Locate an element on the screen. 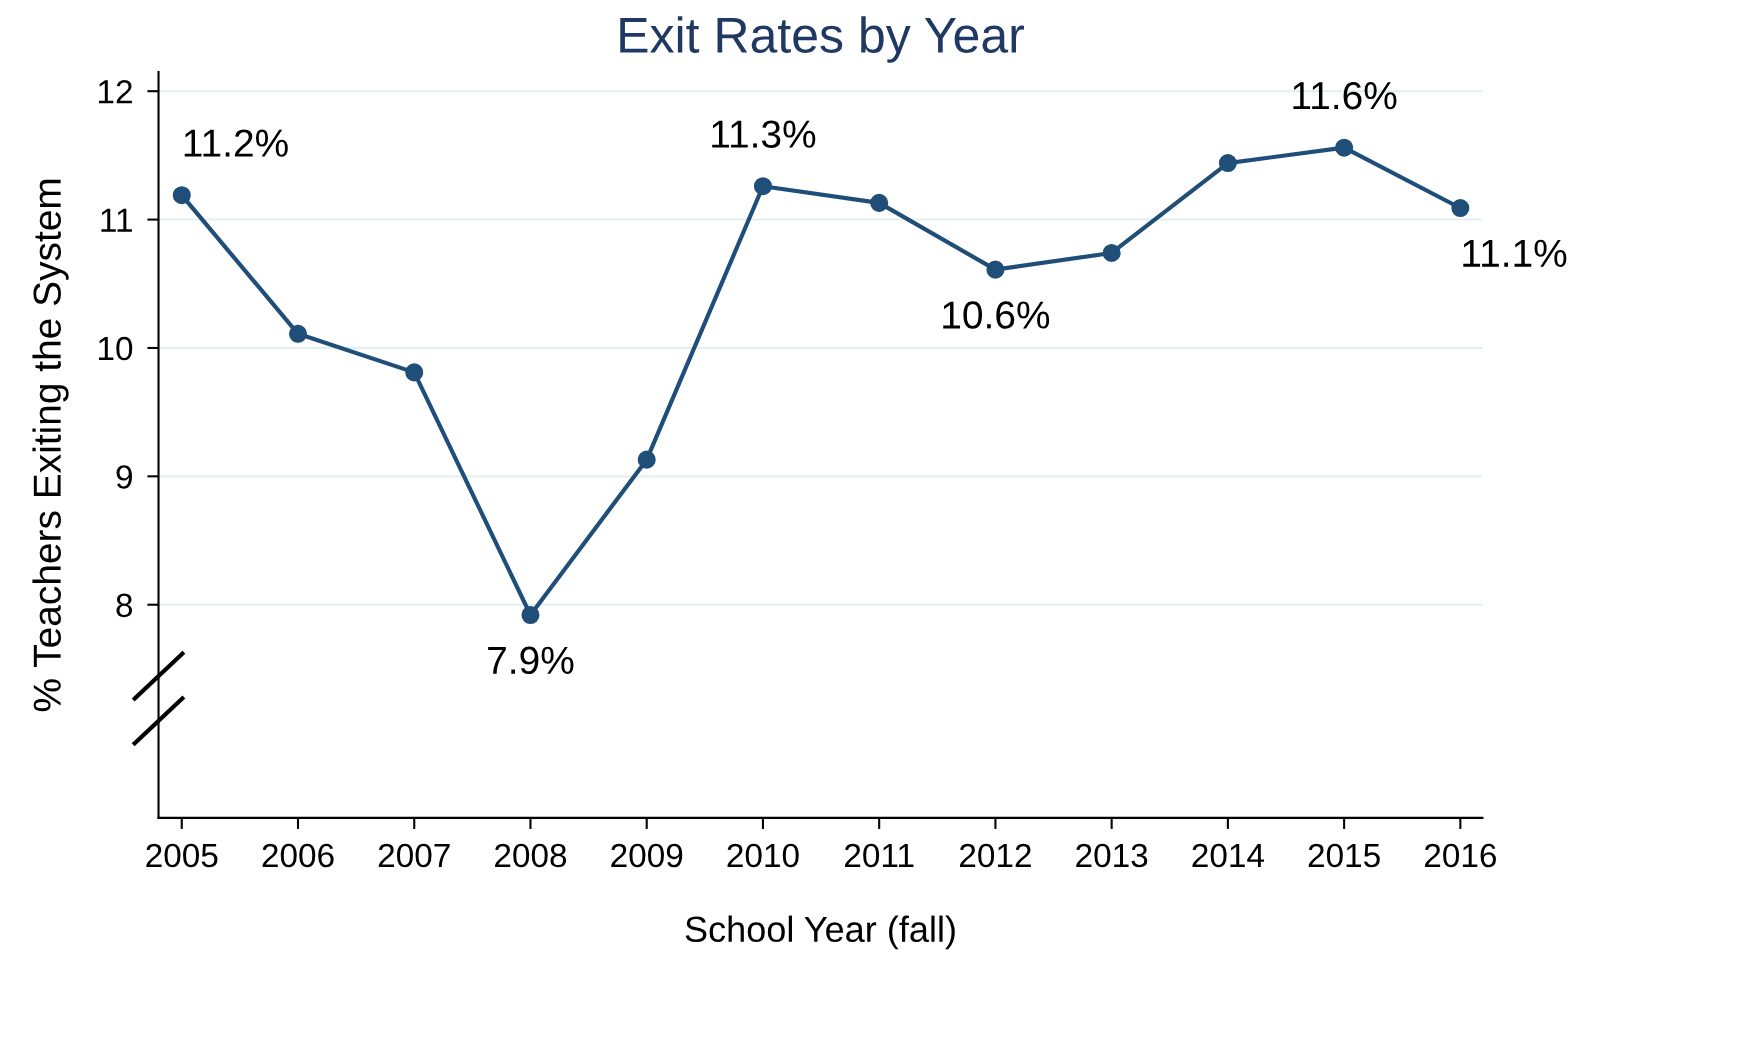  data-label: 7.9% is located at coordinates (531, 660).